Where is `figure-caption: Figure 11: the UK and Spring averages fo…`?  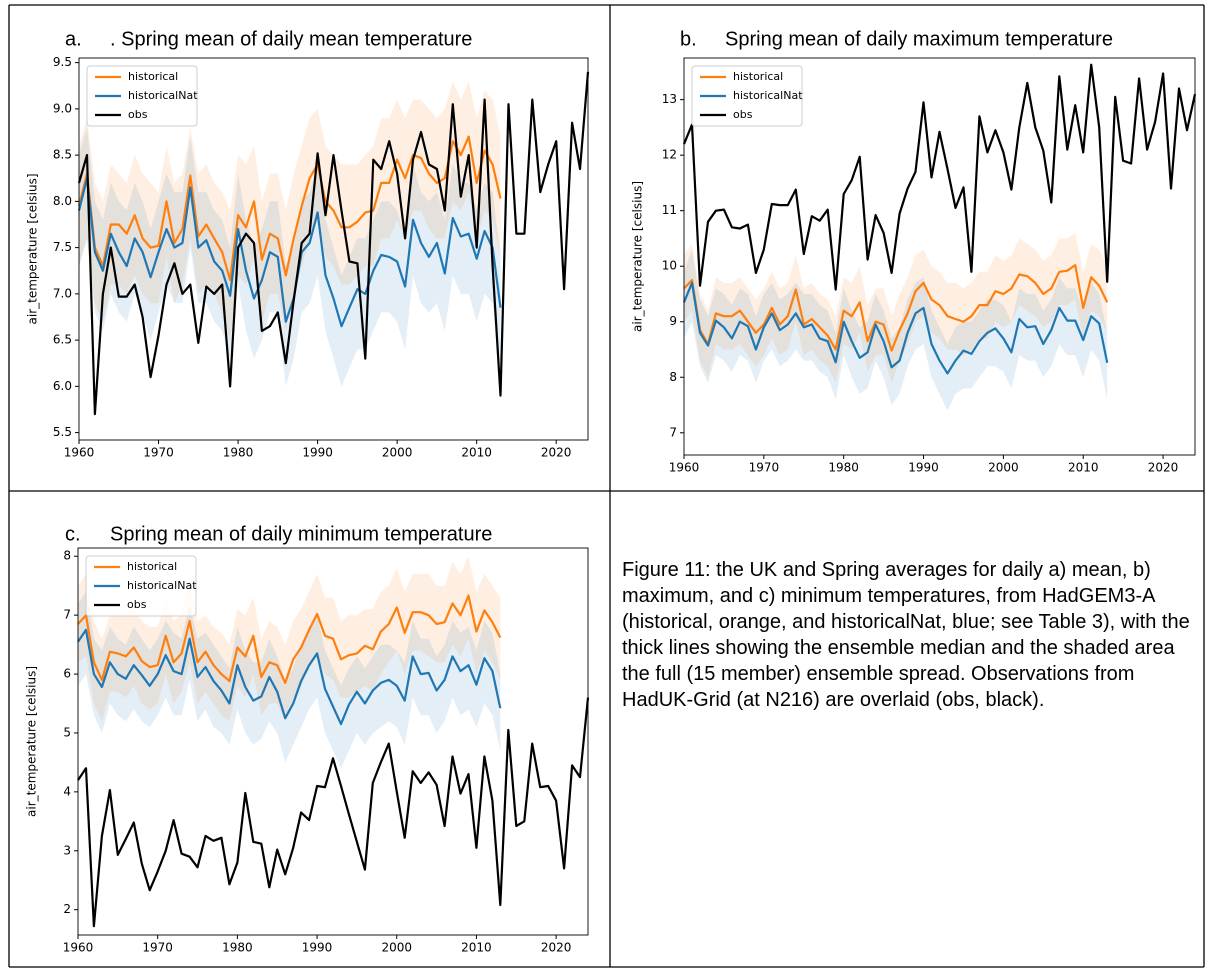
figure-caption: Figure 11: the UK and Spring averages fo… is located at coordinates (906, 635).